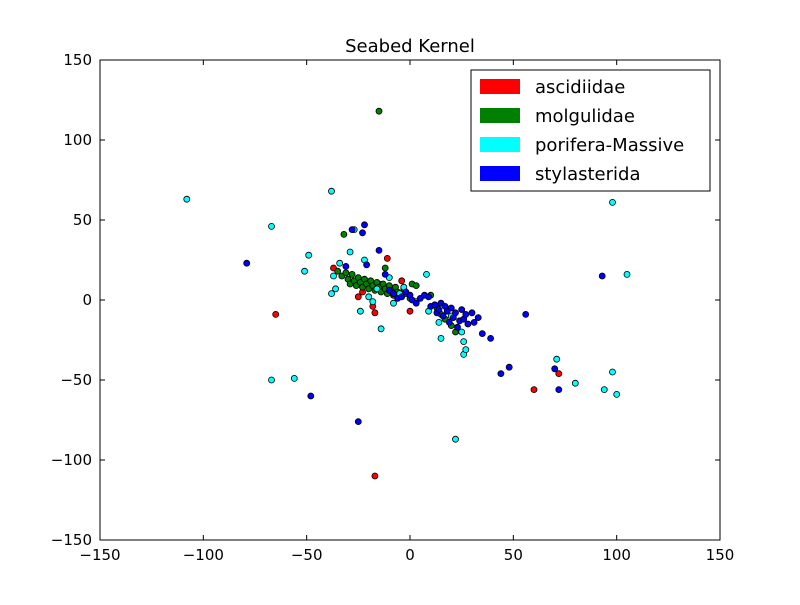  Describe the element at coordinates (513, 555) in the screenshot. I see `x-tick-label: 50` at that location.